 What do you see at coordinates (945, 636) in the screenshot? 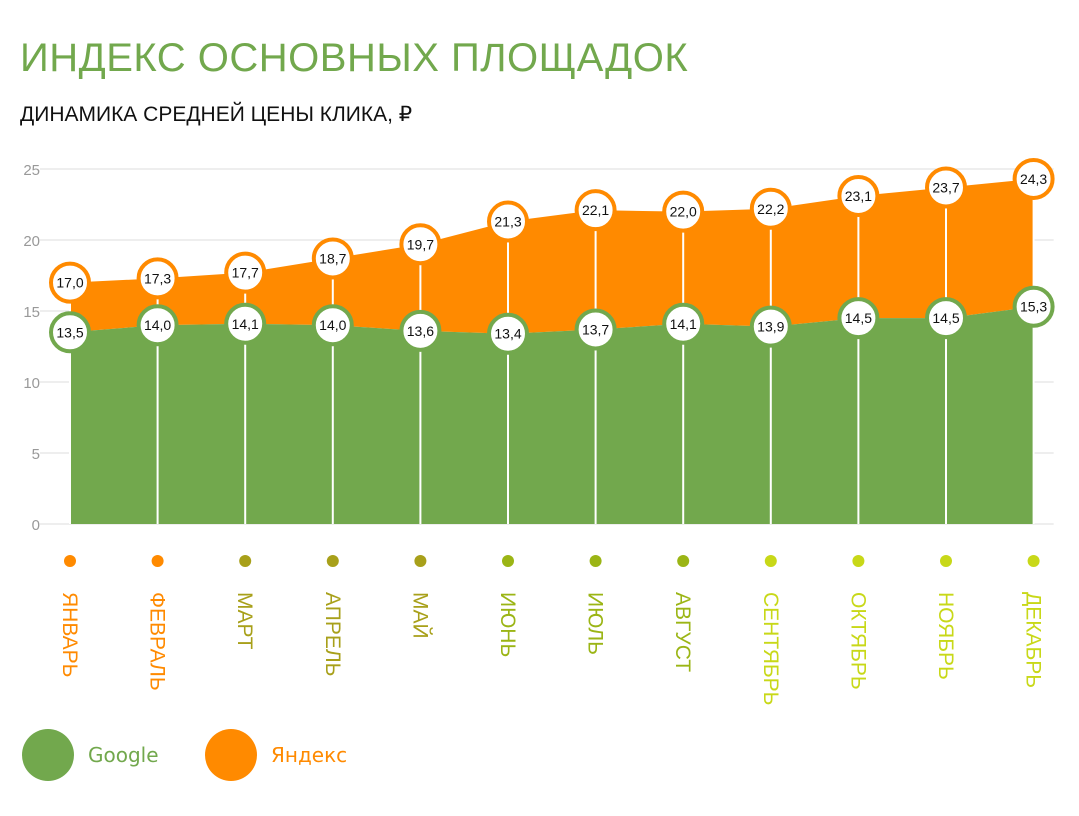
I see `x-tick-label: НОЯБРЬ` at bounding box center [945, 636].